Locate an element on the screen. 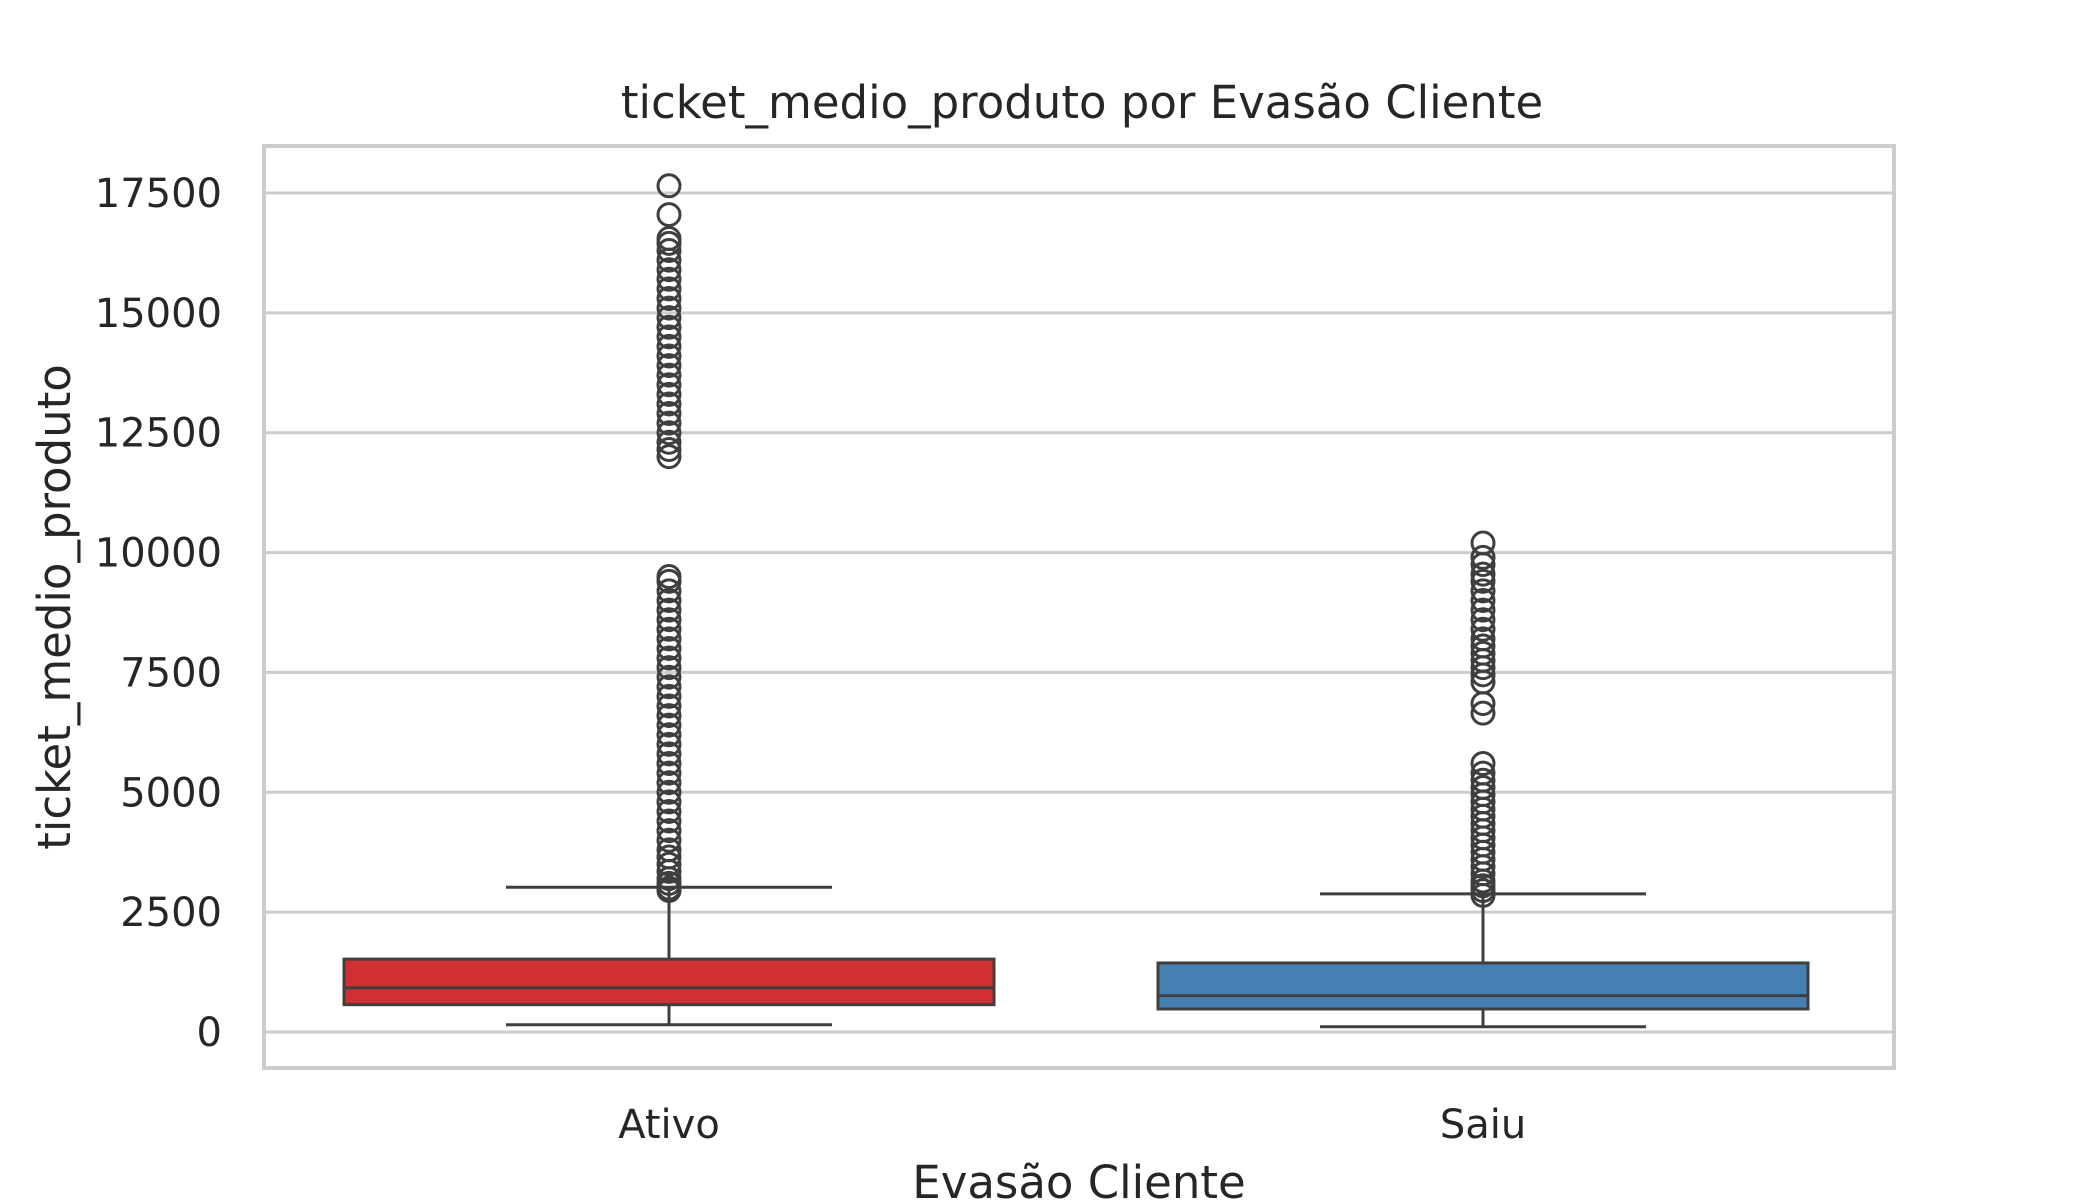  y-tick-label: 7500 is located at coordinates (171, 673).